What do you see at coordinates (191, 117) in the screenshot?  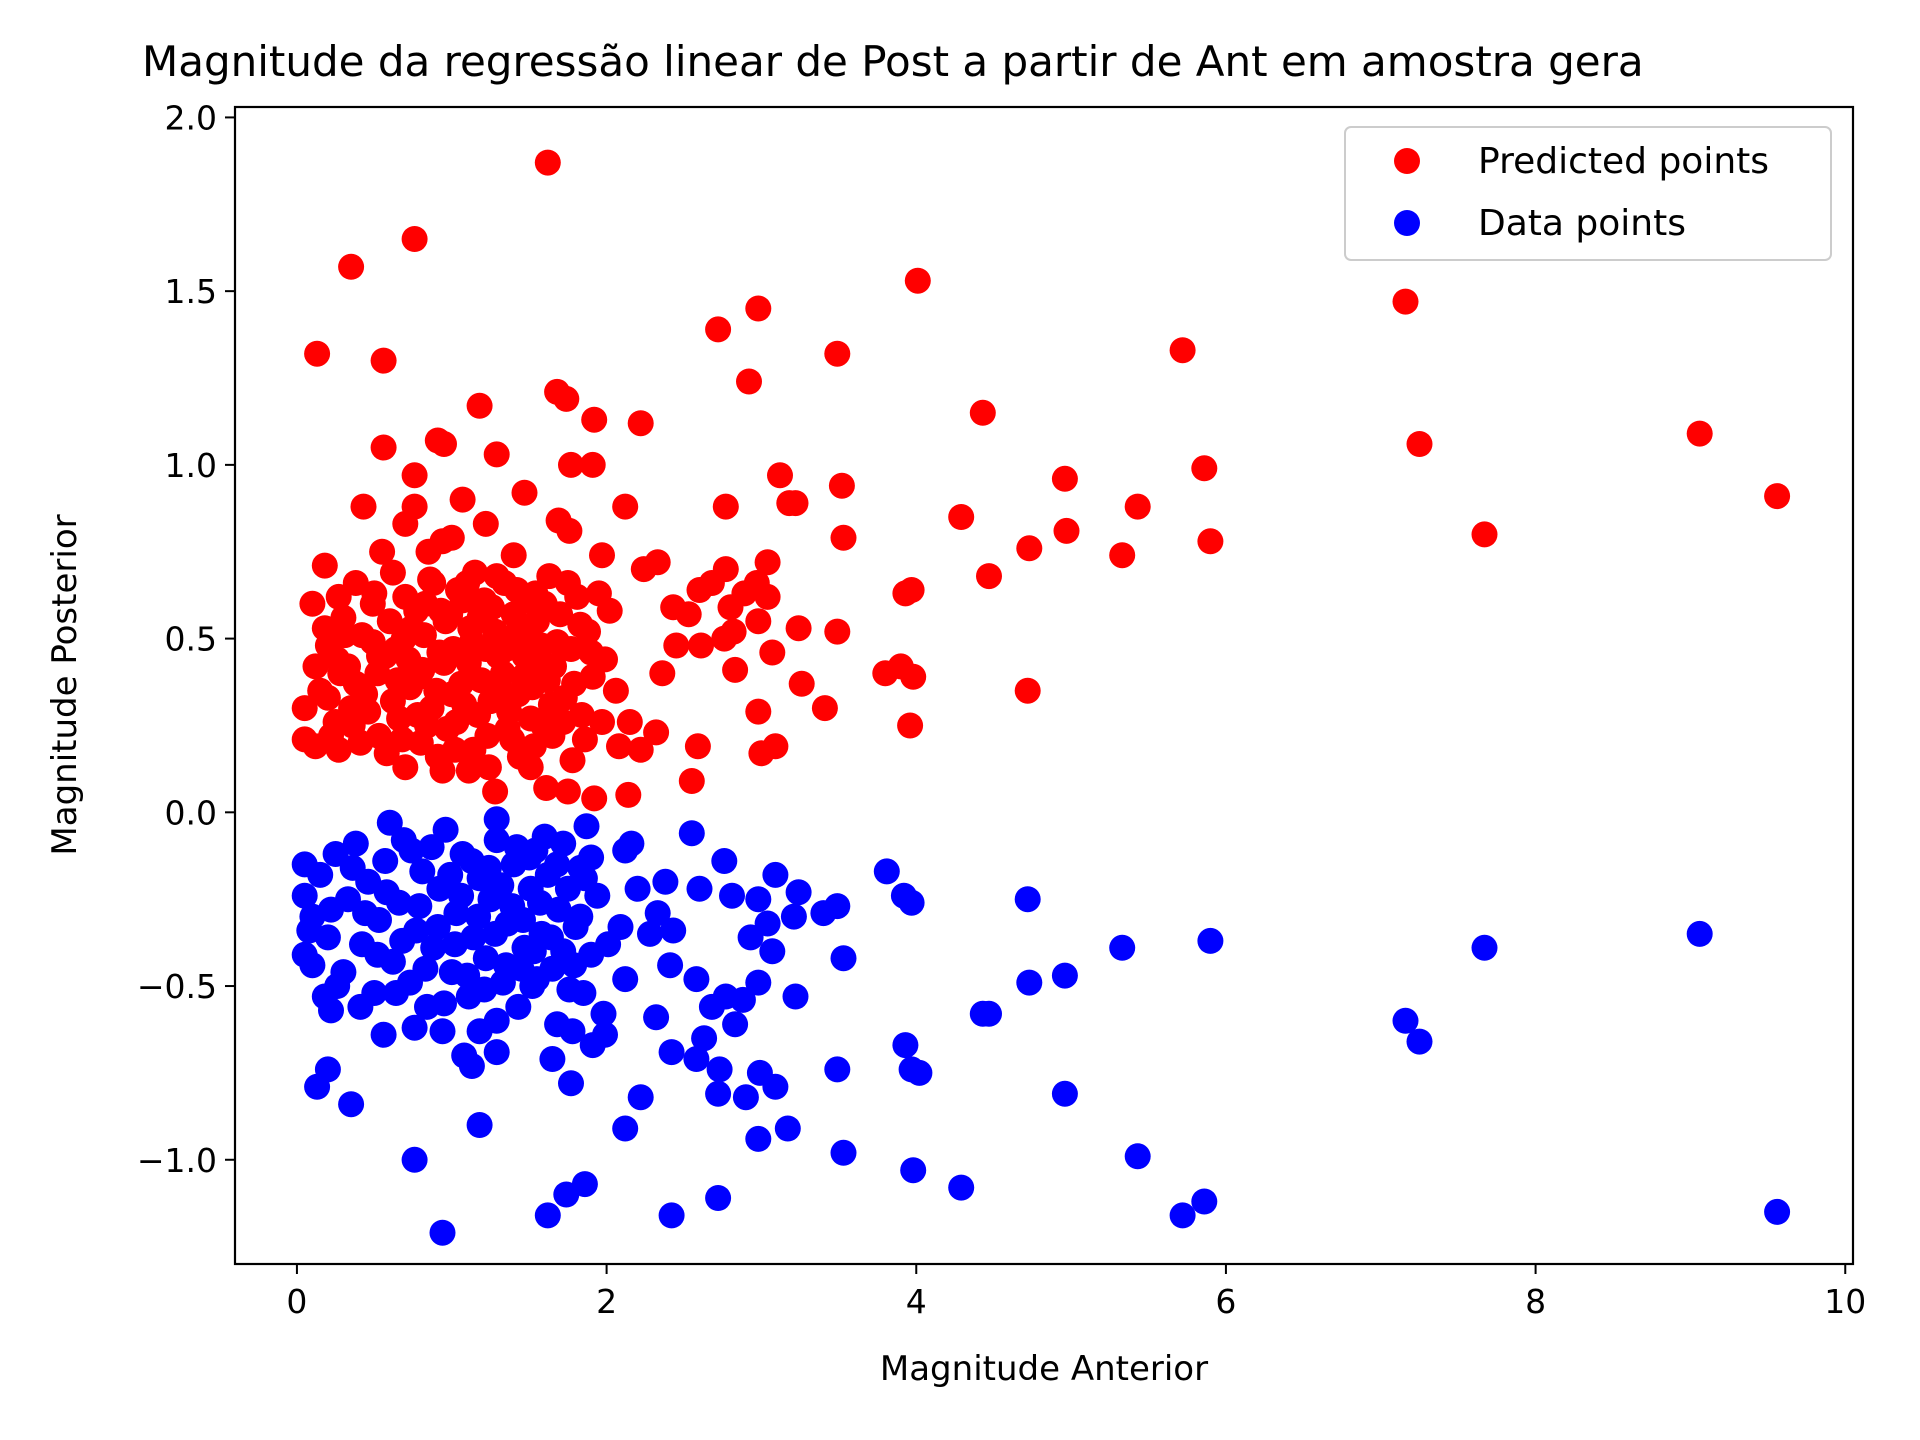 I see `y-tick-label: 2.0` at bounding box center [191, 117].